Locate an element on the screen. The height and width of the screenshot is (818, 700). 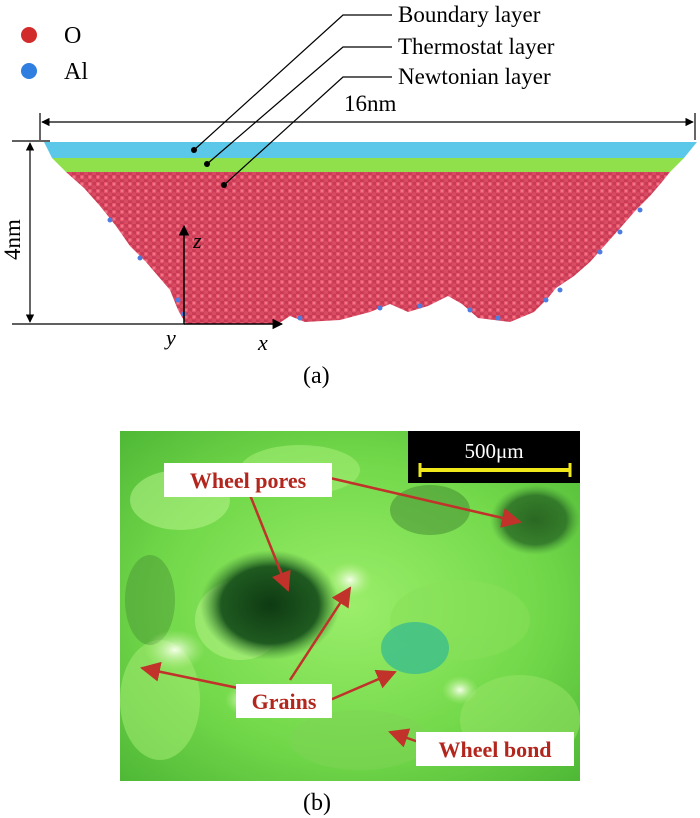
legend-o-marker is located at coordinates (29, 35).